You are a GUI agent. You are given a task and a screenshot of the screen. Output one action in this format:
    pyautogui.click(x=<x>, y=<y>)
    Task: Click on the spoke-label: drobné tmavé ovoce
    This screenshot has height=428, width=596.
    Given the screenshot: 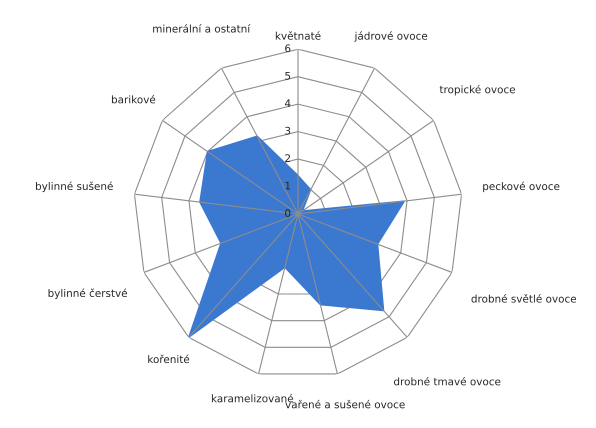 What is the action you would take?
    pyautogui.click(x=447, y=381)
    